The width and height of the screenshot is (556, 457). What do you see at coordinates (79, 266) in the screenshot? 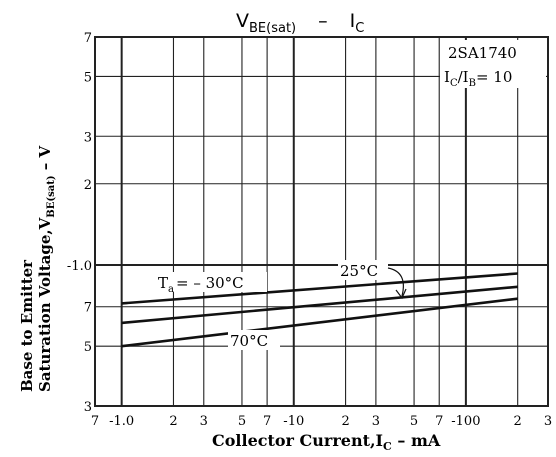
I see `y-tick-label: -1.0` at bounding box center [79, 266].